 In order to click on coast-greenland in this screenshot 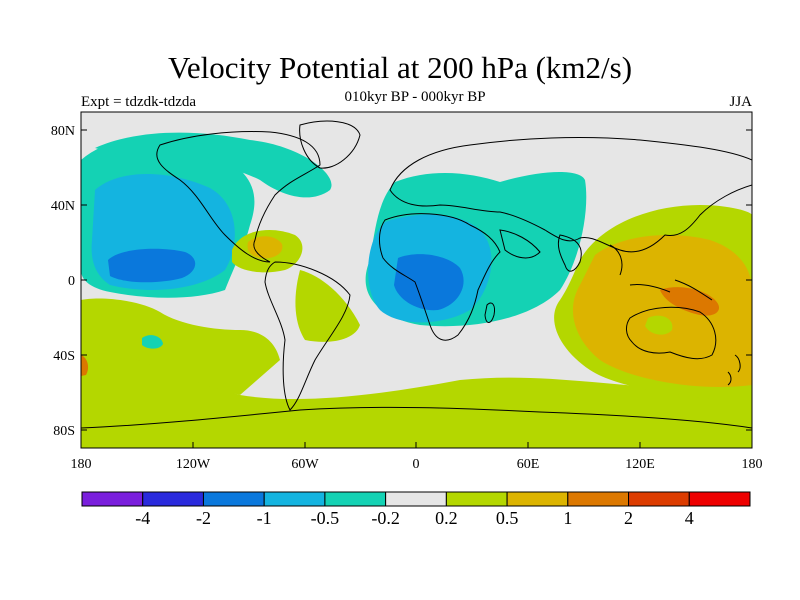, I will do `click(330, 144)`.